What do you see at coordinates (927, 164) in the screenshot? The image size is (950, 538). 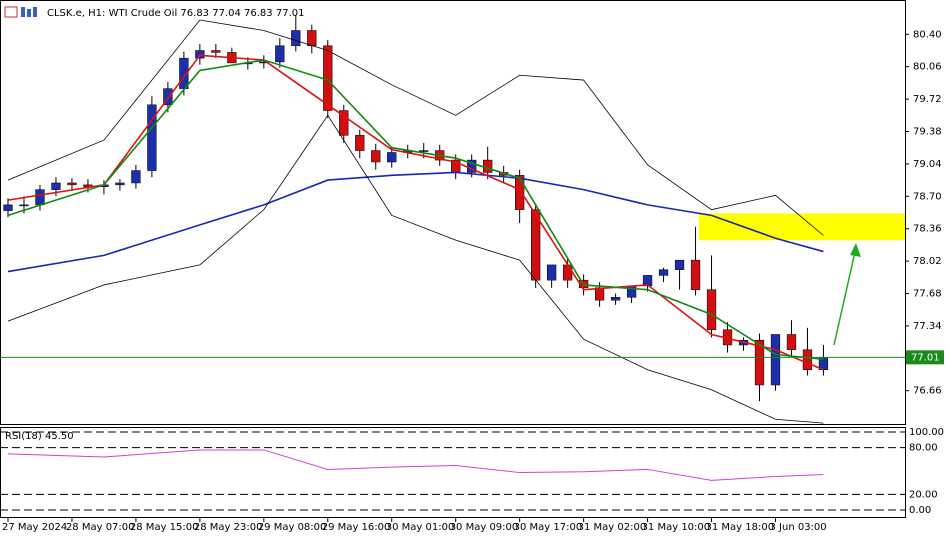 I see `y-tick-label: 79.04` at bounding box center [927, 164].